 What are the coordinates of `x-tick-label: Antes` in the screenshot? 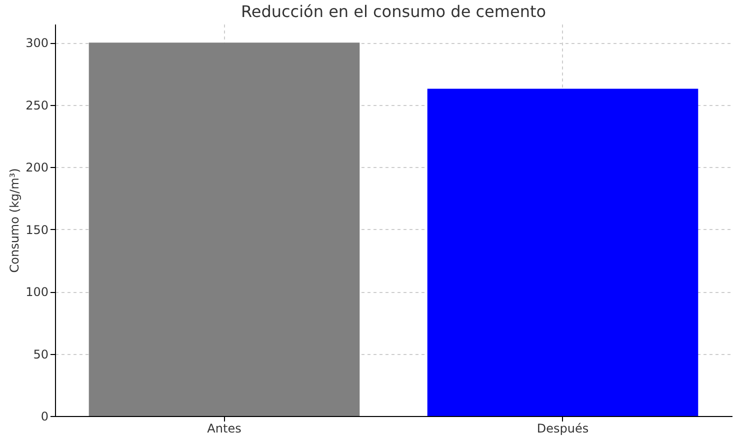 It's located at (224, 429).